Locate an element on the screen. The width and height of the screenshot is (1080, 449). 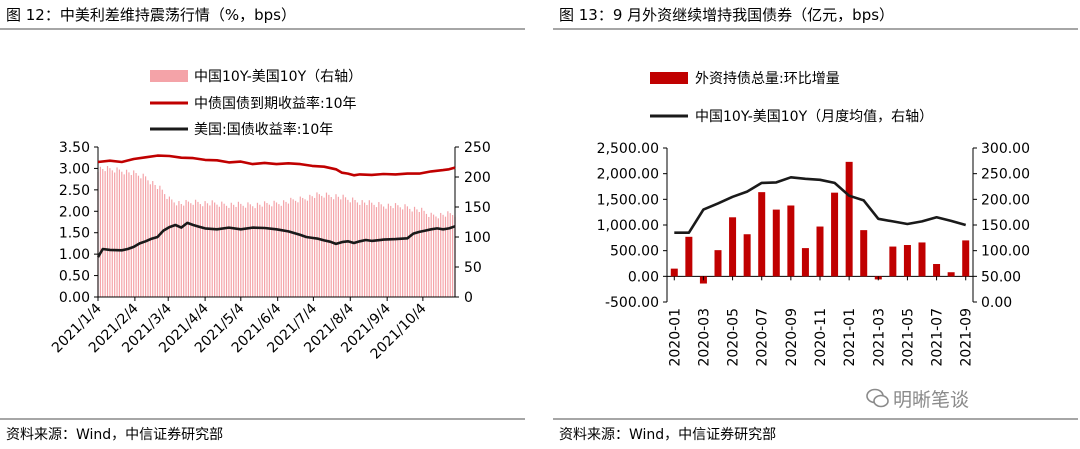
y-right-tick-label: 100 is located at coordinates (477, 238).